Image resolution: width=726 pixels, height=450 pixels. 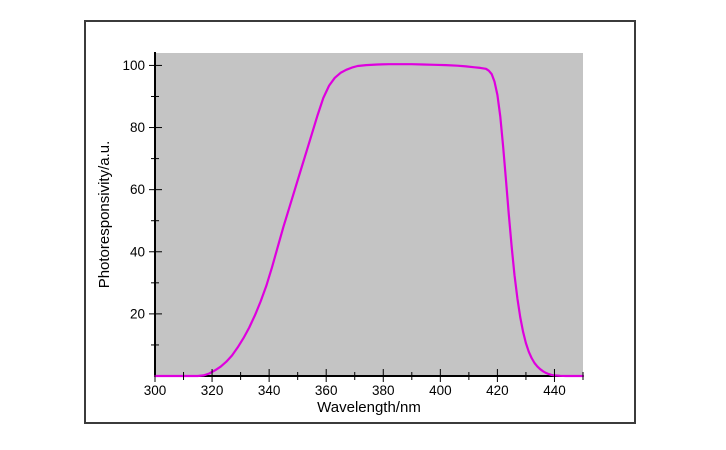 What do you see at coordinates (137, 313) in the screenshot?
I see `y-tick-label: 20` at bounding box center [137, 313].